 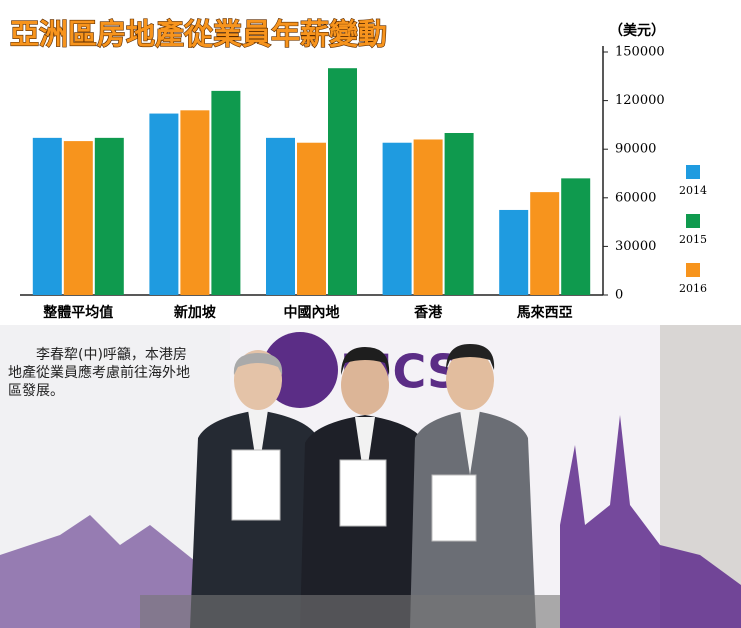 What do you see at coordinates (99, 373) in the screenshot?
I see `caption: 李春犂(中)呼籲，本港房地產從業員應考慮前往海外地區發展。` at bounding box center [99, 373].